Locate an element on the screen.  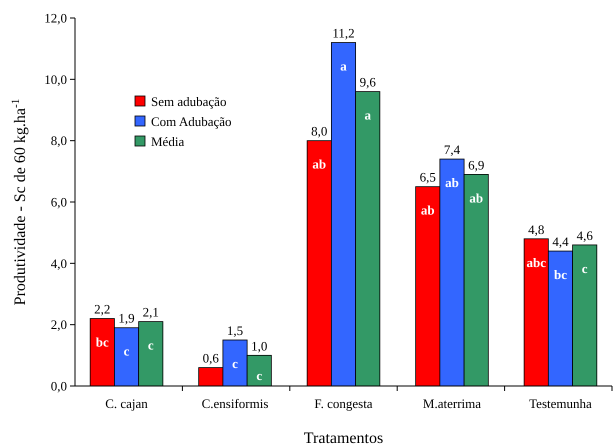
legend-label: Sem adubação is located at coordinates (188, 101).